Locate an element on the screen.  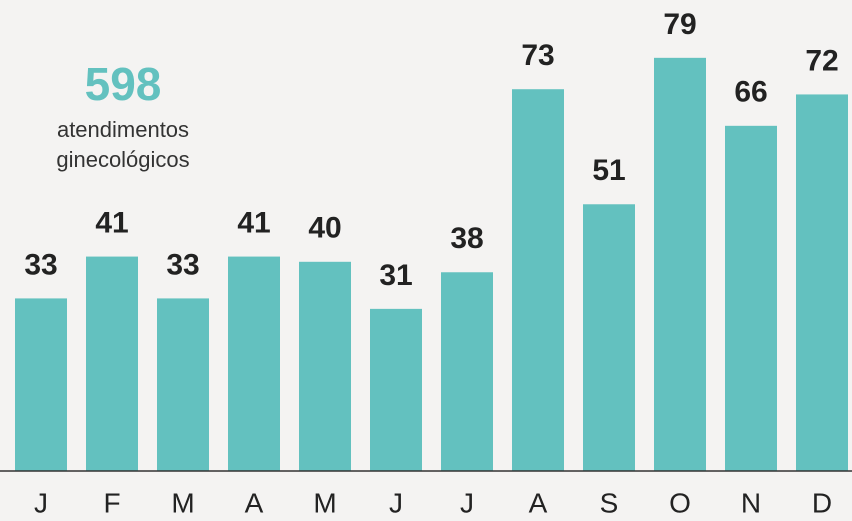
value-label: 79 is located at coordinates (679, 24).